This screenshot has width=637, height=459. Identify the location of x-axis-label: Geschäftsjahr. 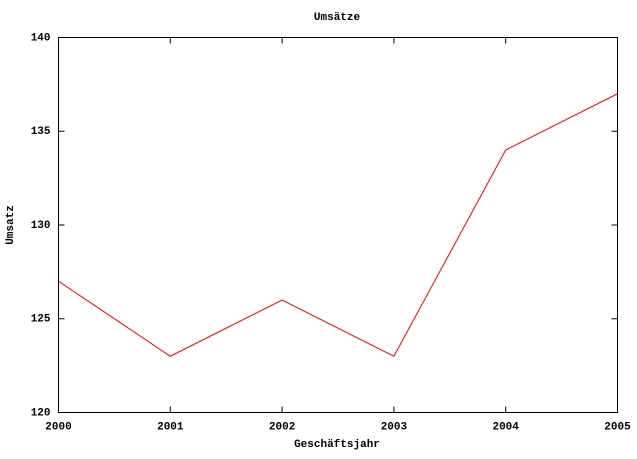
(337, 445).